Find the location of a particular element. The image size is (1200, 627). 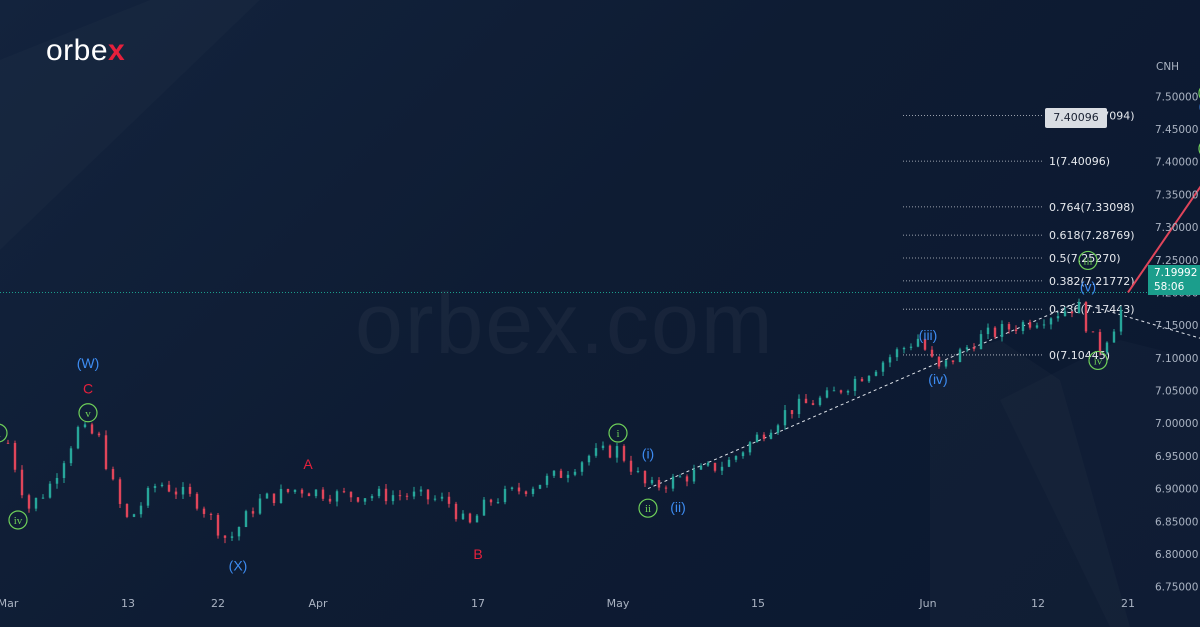

wave-label-text: iv is located at coordinates (1098, 361).